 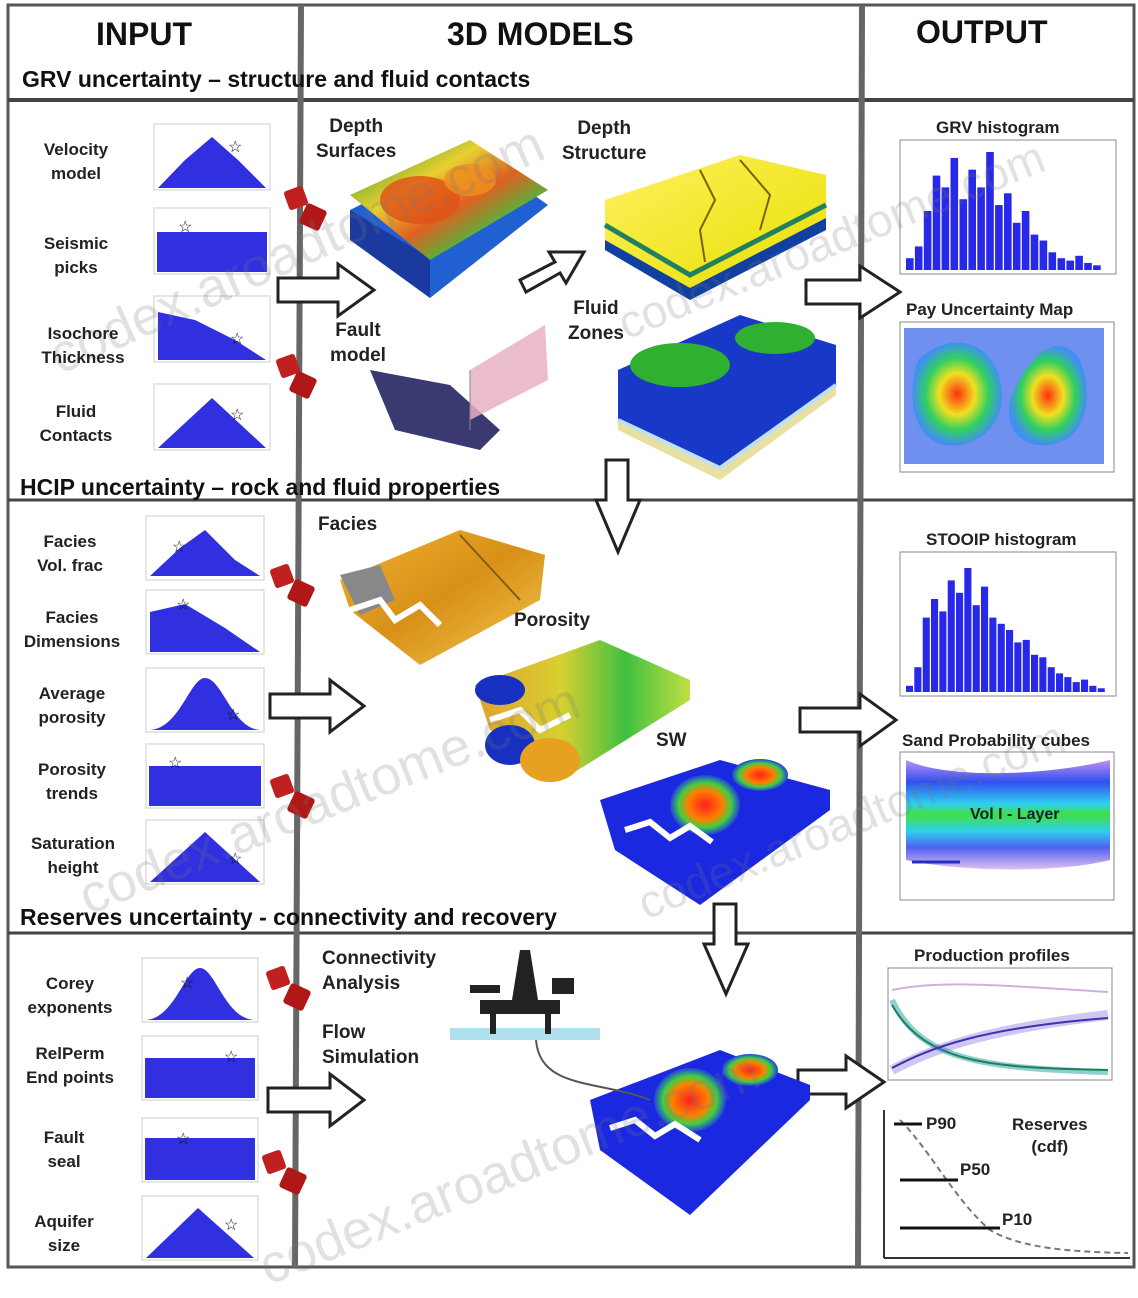 I want to click on dist-relperm-end-points: ☆, so click(x=200, y=1068).